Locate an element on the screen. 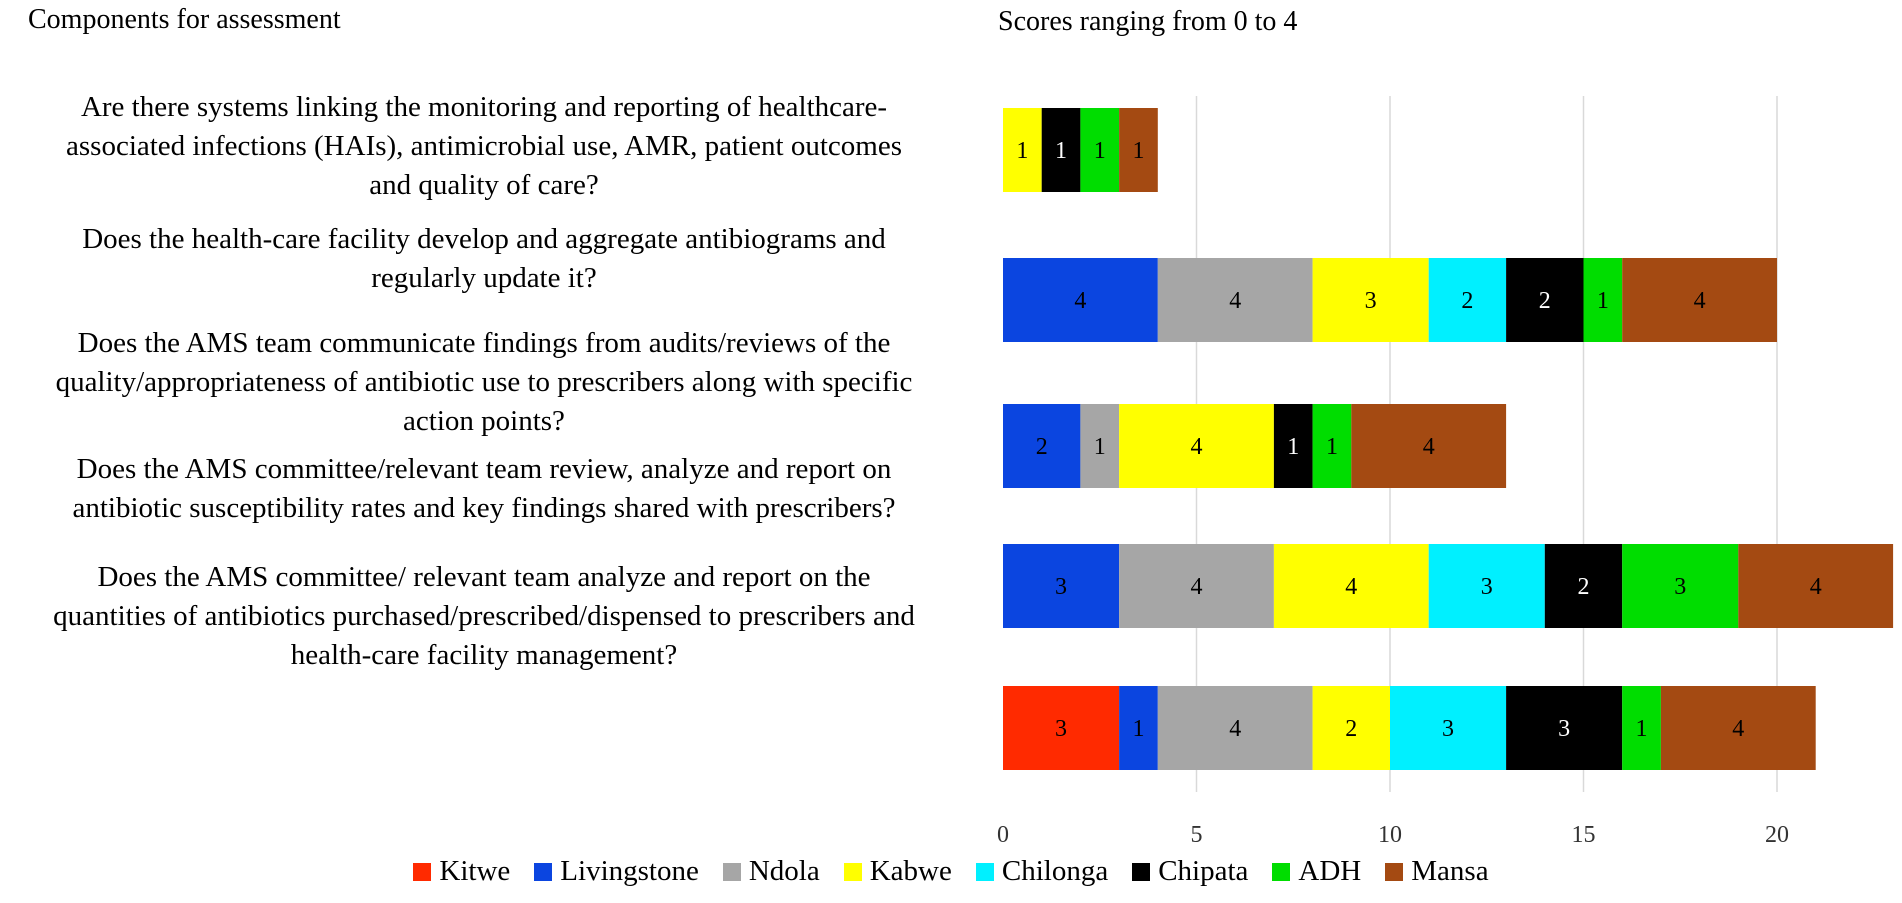 This screenshot has height=903, width=1902. value-label-livingstone-q5: 1 is located at coordinates (1138, 729).